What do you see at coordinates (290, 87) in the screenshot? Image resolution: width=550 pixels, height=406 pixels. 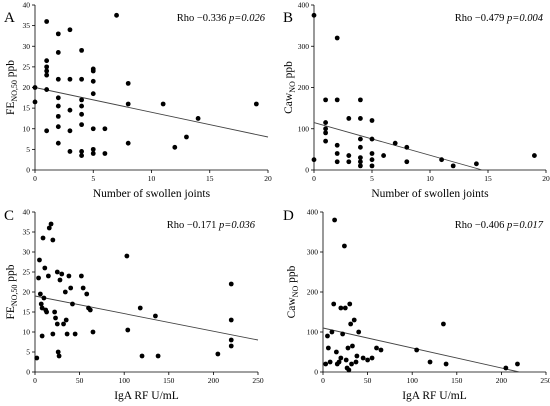 I see `y-axis-label: CawNO ppb` at bounding box center [290, 87].